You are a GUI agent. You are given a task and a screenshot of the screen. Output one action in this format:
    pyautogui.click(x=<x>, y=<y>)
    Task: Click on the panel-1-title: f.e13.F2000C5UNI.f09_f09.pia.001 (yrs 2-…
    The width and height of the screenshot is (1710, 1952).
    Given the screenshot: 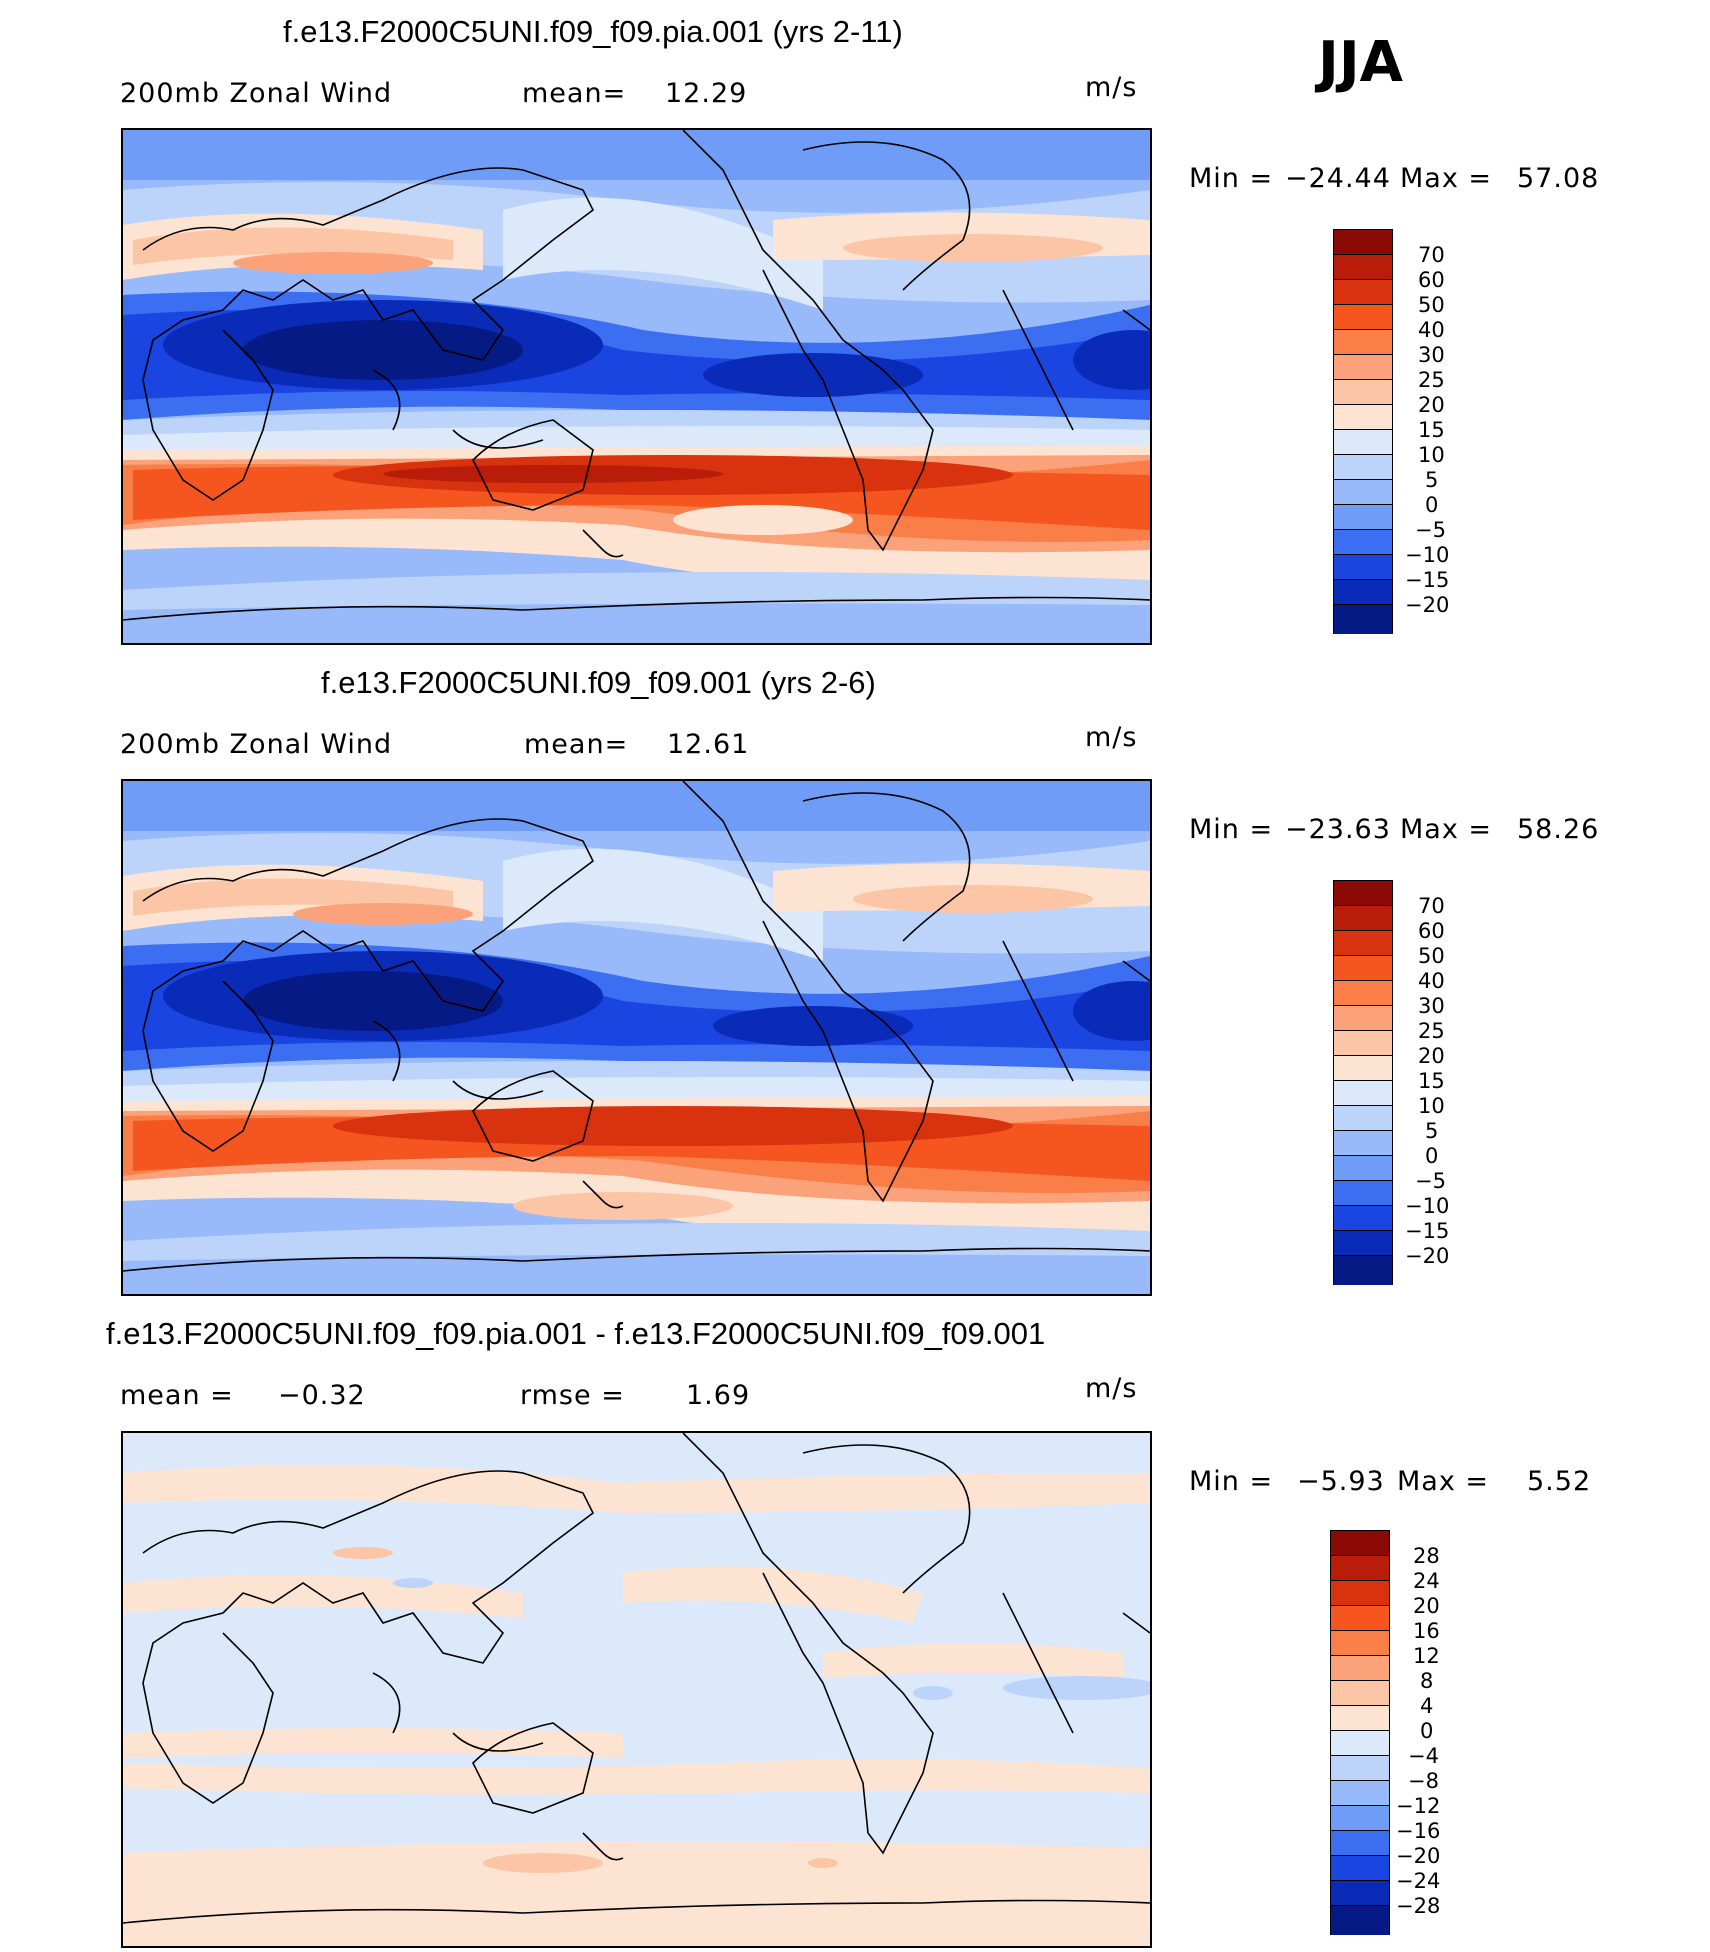 What is the action you would take?
    pyautogui.click(x=593, y=31)
    